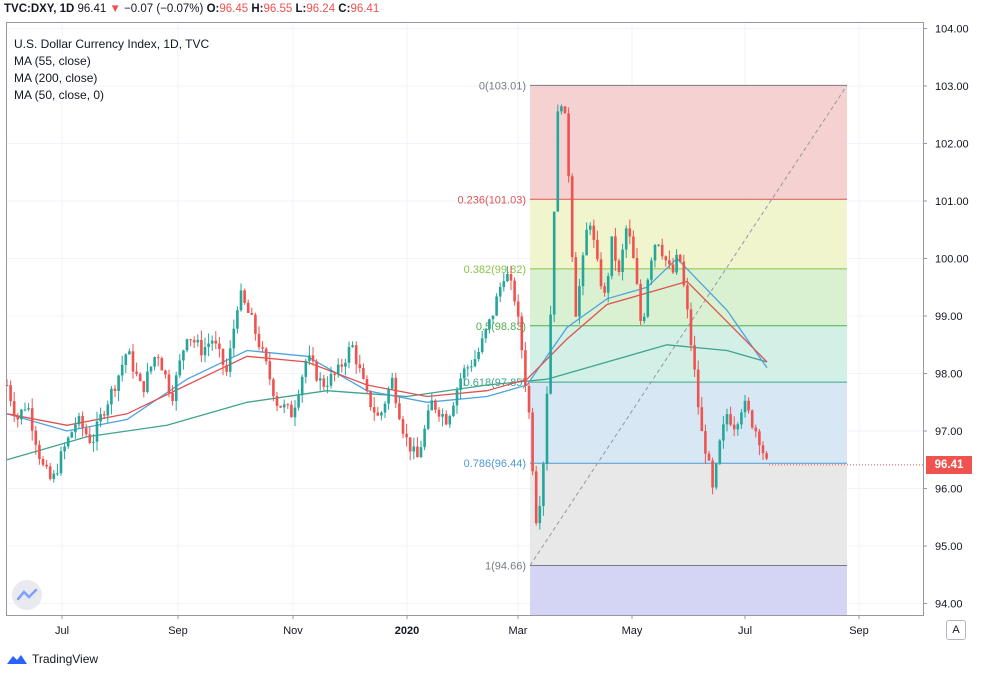 This screenshot has height=673, width=983. What do you see at coordinates (213, 9) in the screenshot?
I see `open-label: O:` at bounding box center [213, 9].